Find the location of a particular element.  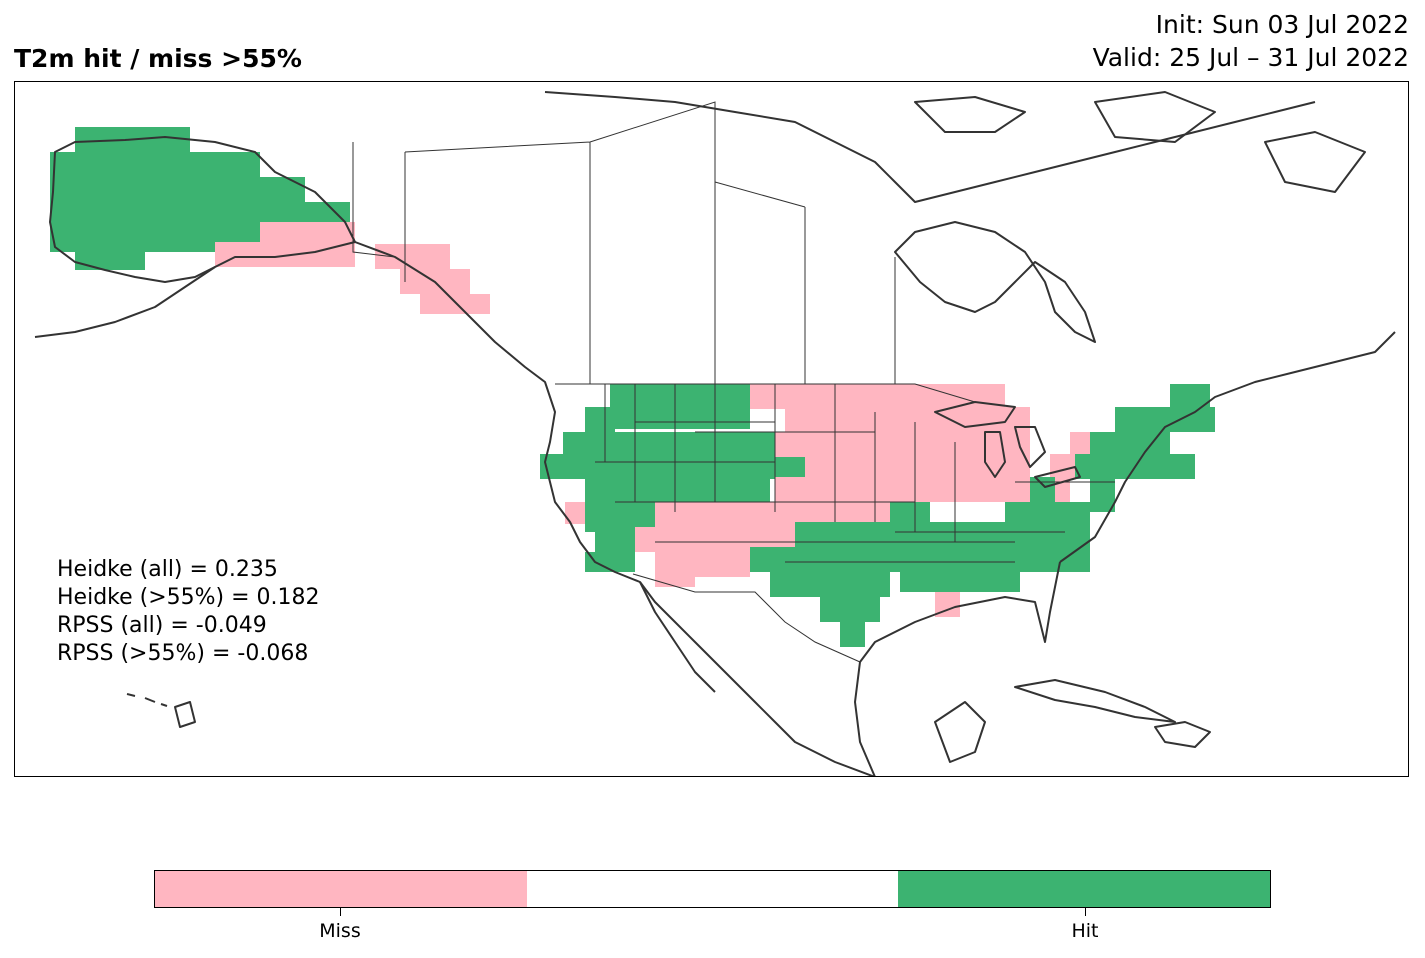

colorbar-hit-segment is located at coordinates (1084, 889).